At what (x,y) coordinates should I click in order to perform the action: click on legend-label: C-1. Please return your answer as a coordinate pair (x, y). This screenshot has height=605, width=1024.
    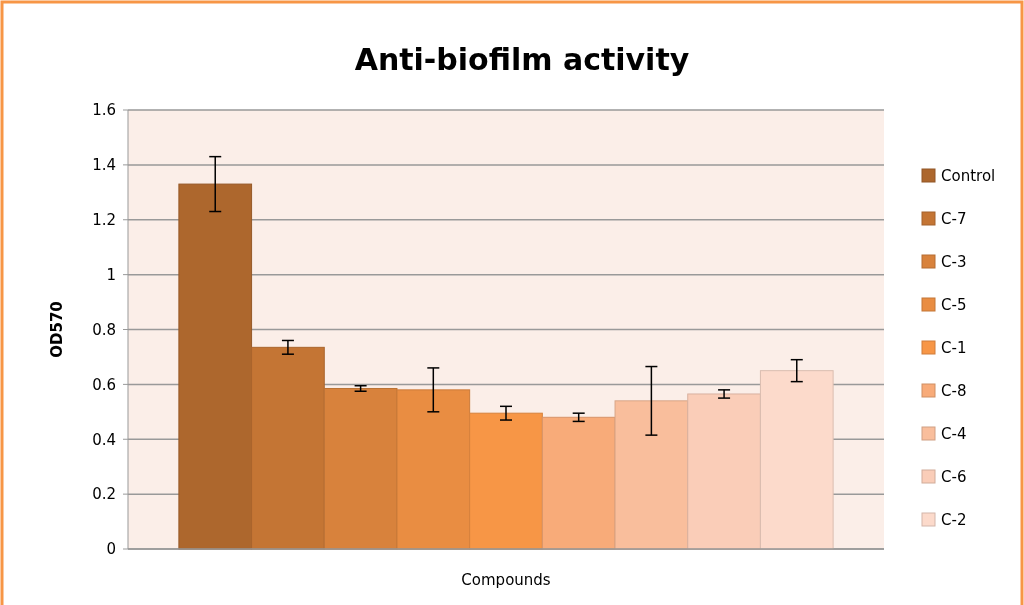
    Looking at the image, I should click on (954, 348).